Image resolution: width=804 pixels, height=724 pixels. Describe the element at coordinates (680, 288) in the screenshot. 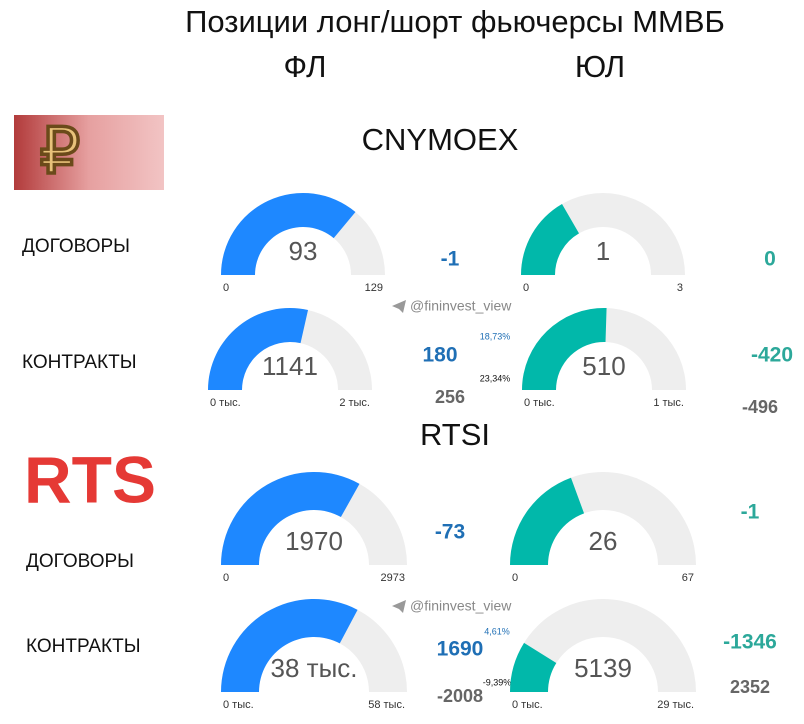

I see `gauge-max: 3` at that location.